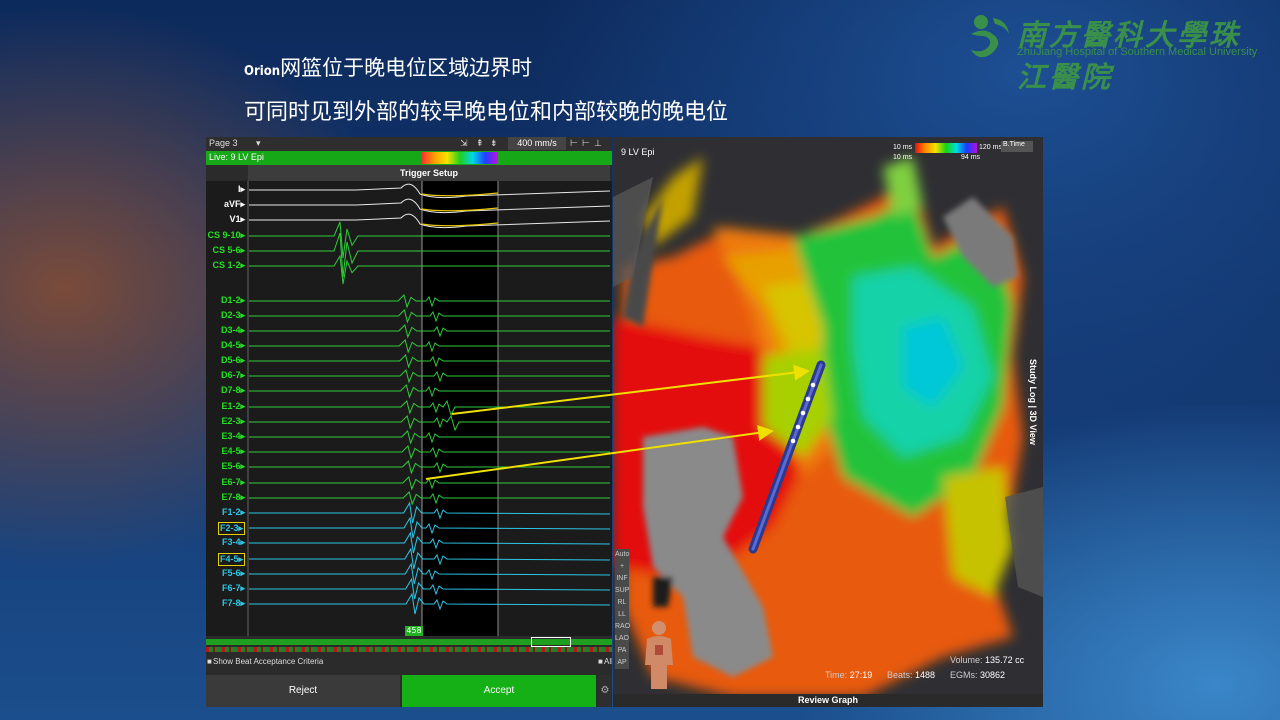 This screenshot has height=720, width=1280. What do you see at coordinates (233, 588) in the screenshot?
I see `channel-label: F6-7▸` at bounding box center [233, 588].